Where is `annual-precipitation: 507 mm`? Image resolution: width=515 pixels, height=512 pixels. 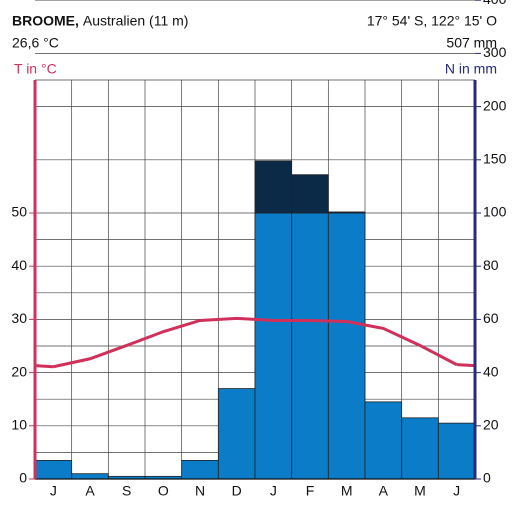
annual-precipitation: 507 mm is located at coordinates (471, 43).